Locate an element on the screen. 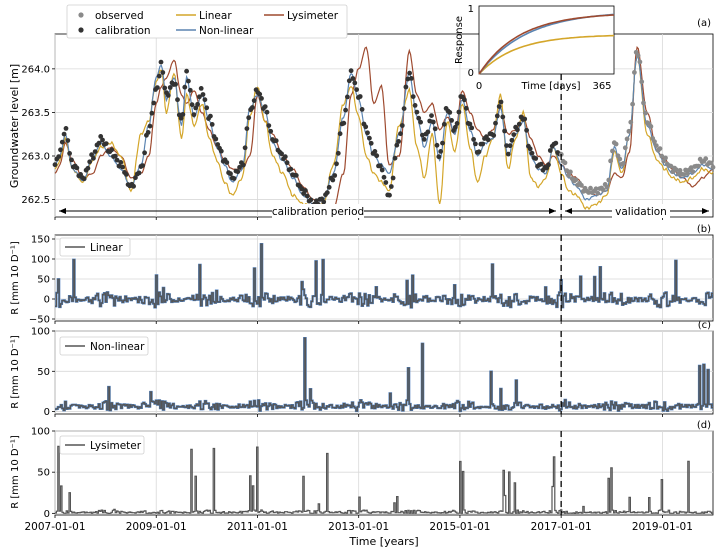 This screenshot has height=552, width=720. recharge-c-line is located at coordinates (384, 374).